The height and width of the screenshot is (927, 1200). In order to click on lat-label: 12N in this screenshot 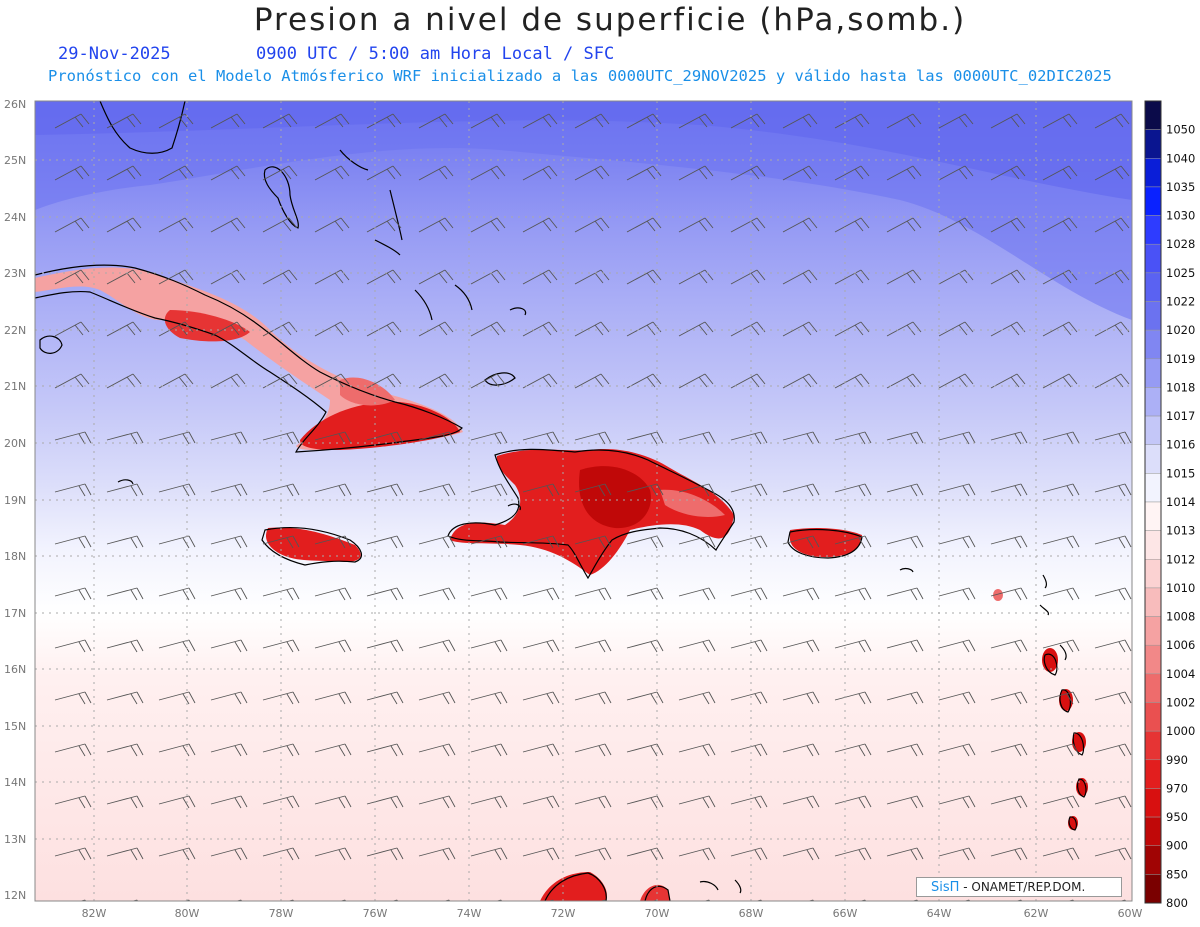, I will do `click(15, 895)`.